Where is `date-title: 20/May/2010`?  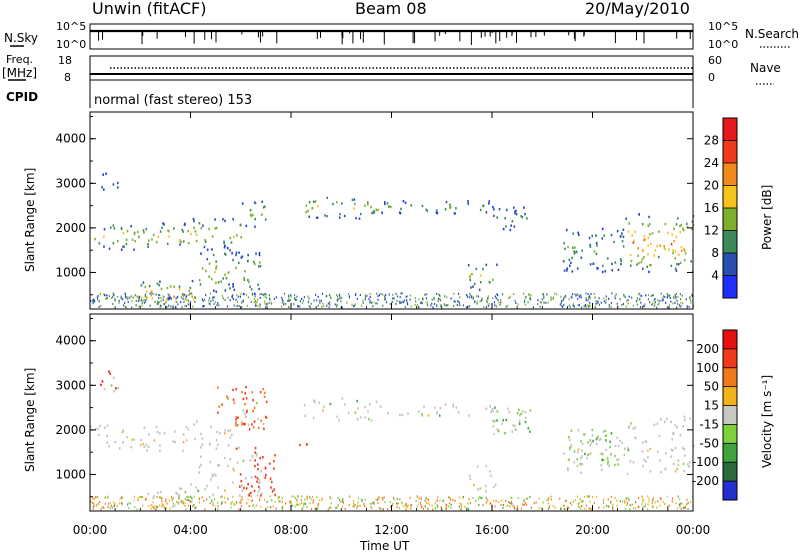 date-title: 20/May/2010 is located at coordinates (637, 9).